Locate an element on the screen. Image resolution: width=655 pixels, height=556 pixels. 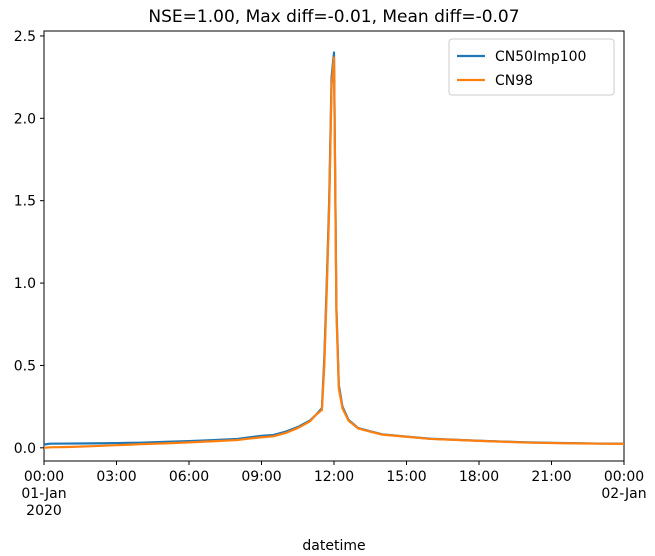
y-tick-label: 2.0 is located at coordinates (25, 119).